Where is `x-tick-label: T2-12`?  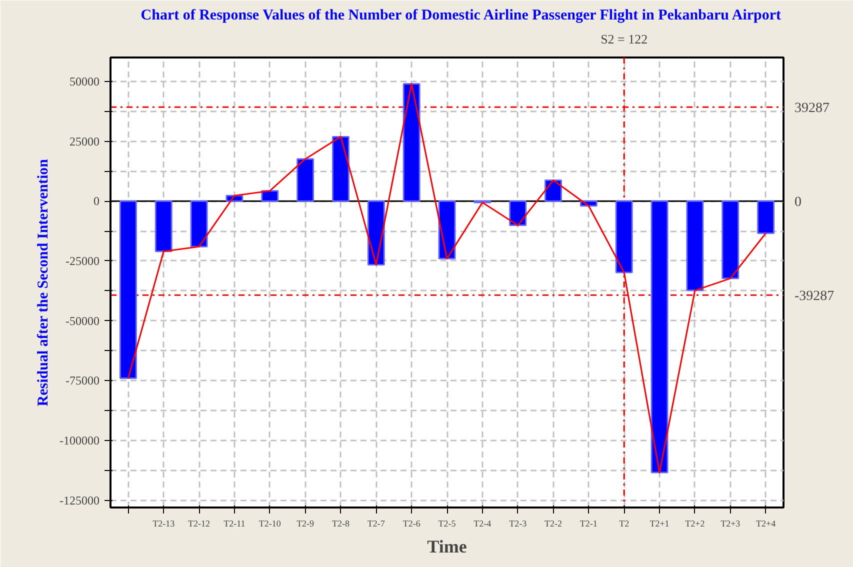
x-tick-label: T2-12 is located at coordinates (199, 523).